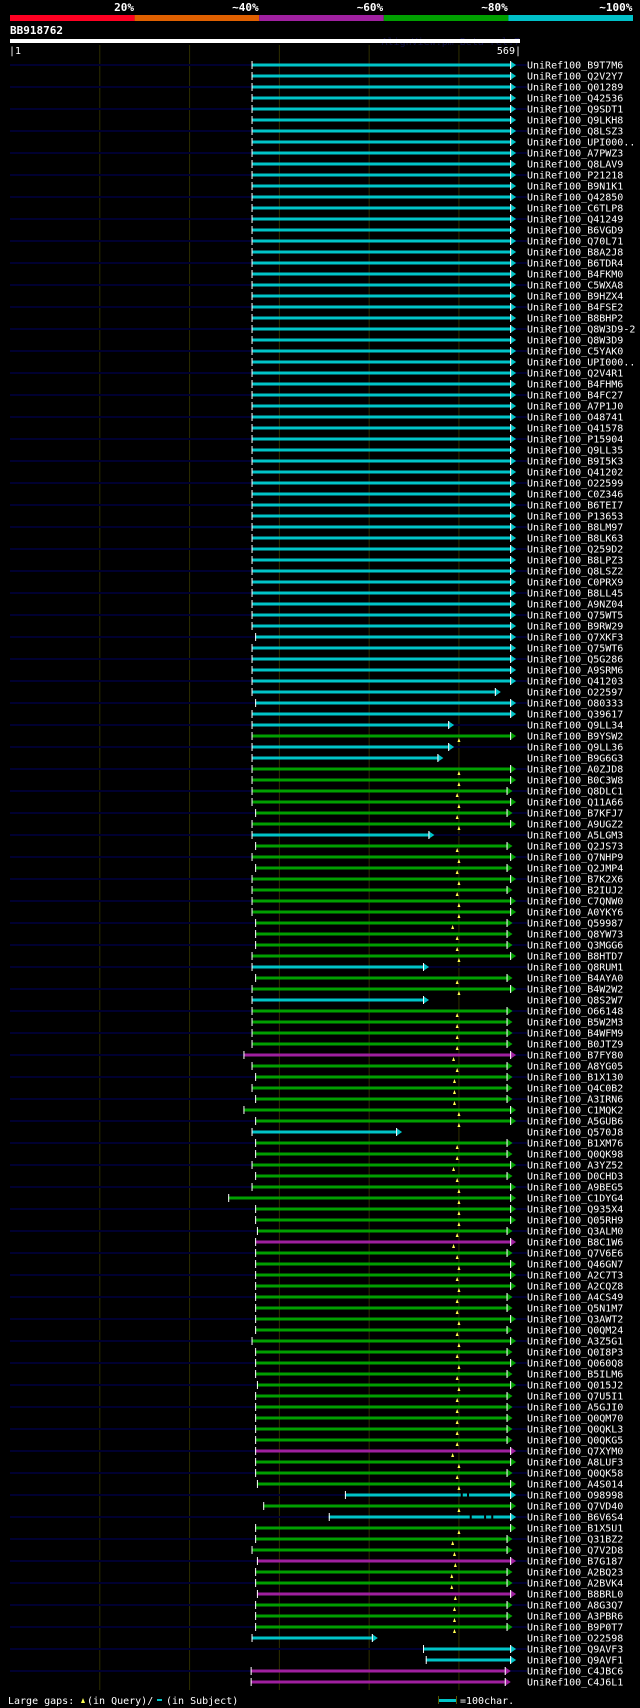 The height and width of the screenshot is (1708, 640). Describe the element at coordinates (437, 649) in the screenshot. I see `hit-row: UniRef100_Q75WT6` at that location.